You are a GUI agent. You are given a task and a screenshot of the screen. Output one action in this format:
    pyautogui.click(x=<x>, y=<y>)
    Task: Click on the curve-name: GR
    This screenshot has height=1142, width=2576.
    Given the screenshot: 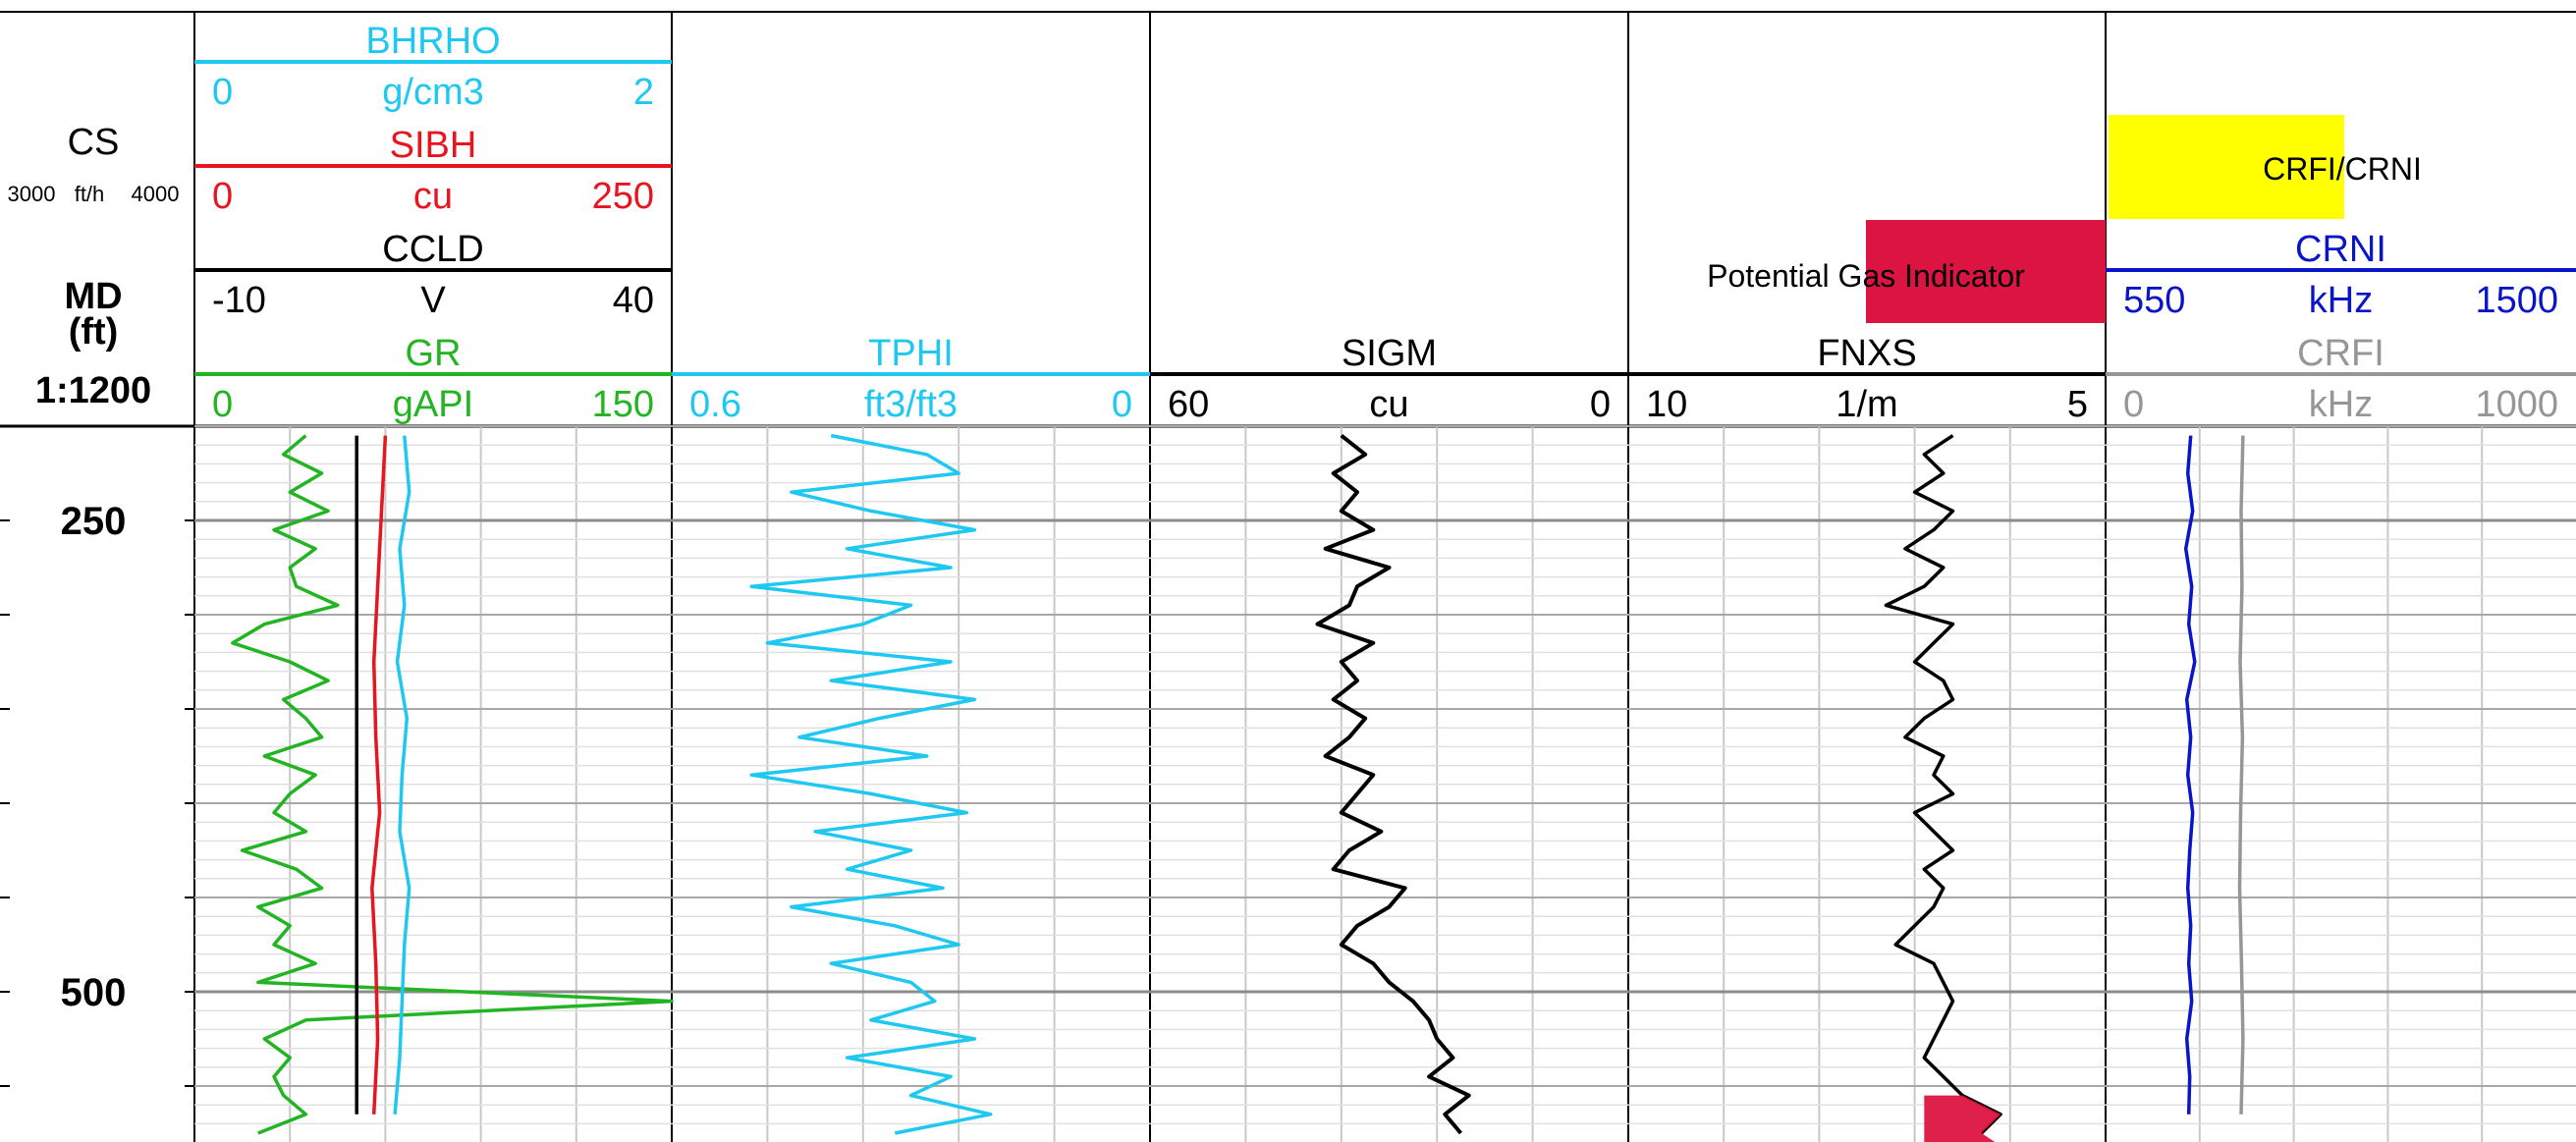 What is the action you would take?
    pyautogui.click(x=434, y=353)
    